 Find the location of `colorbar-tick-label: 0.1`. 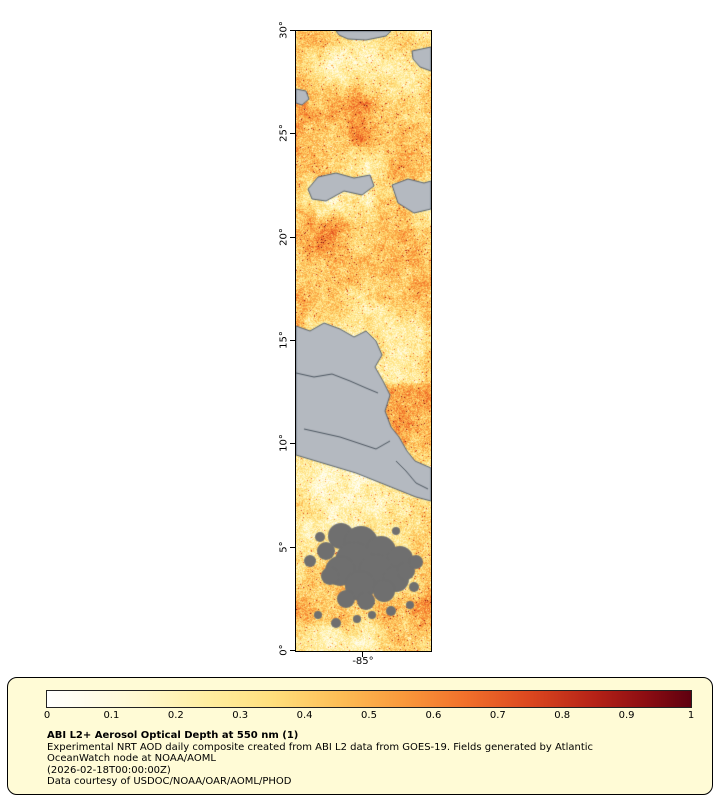

colorbar-tick-label: 0.1 is located at coordinates (111, 715).